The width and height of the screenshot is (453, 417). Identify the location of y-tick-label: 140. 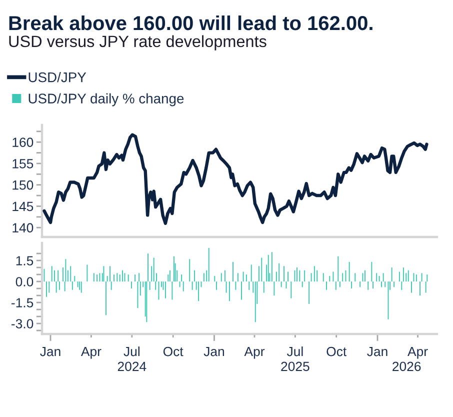
(23, 228).